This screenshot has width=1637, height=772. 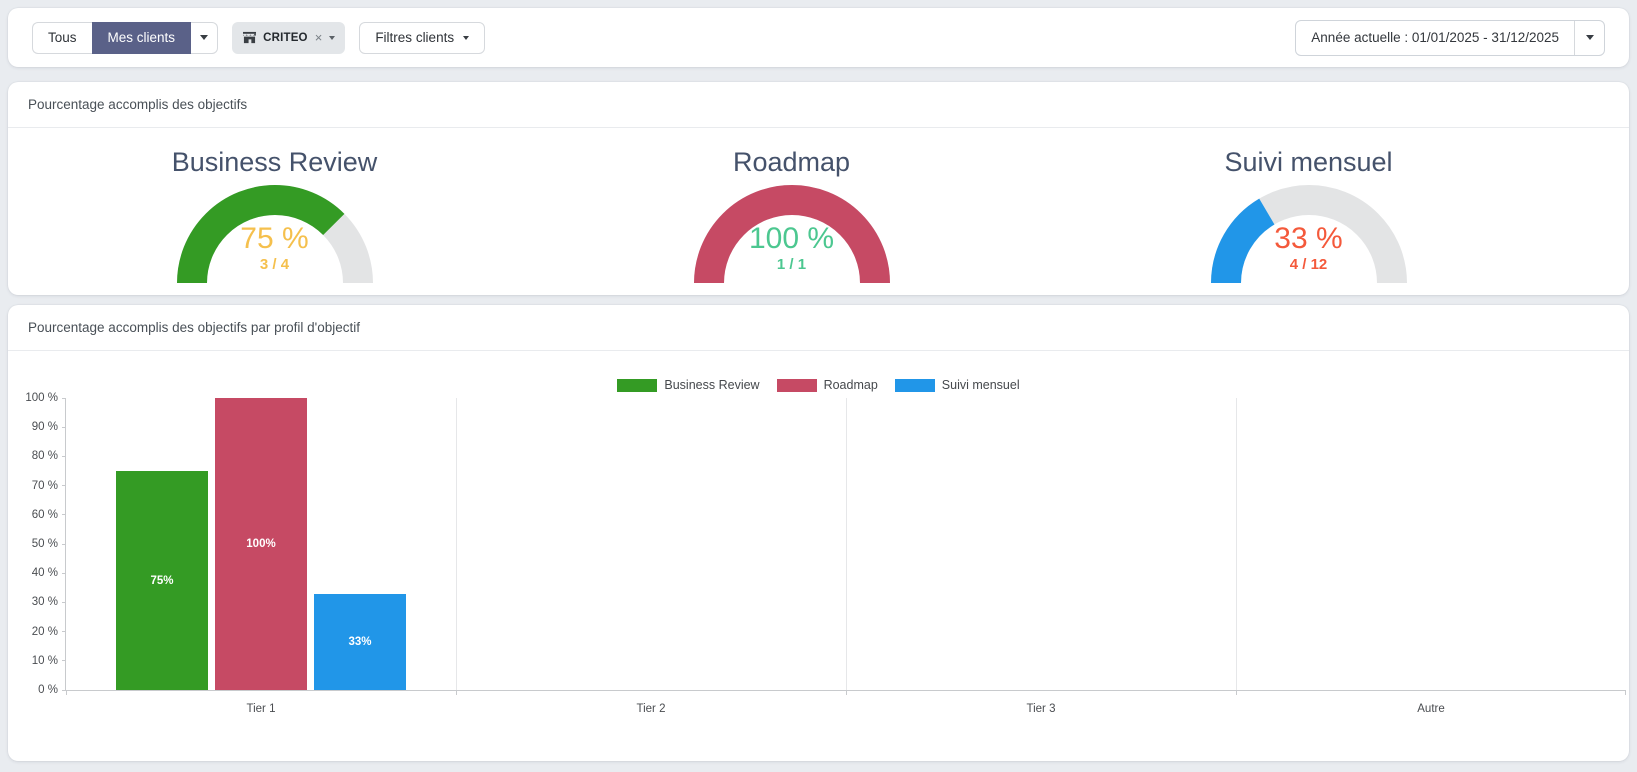 What do you see at coordinates (44, 485) in the screenshot?
I see `y-axis-tick-label: 70 %` at bounding box center [44, 485].